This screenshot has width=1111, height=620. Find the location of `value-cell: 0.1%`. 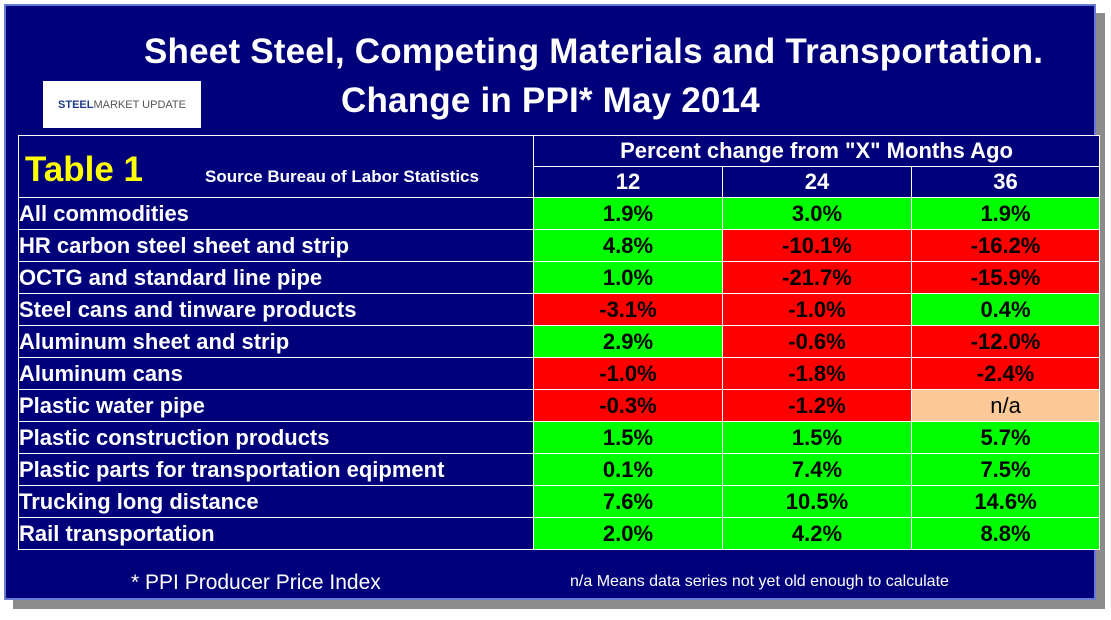

value-cell: 0.1% is located at coordinates (628, 469).